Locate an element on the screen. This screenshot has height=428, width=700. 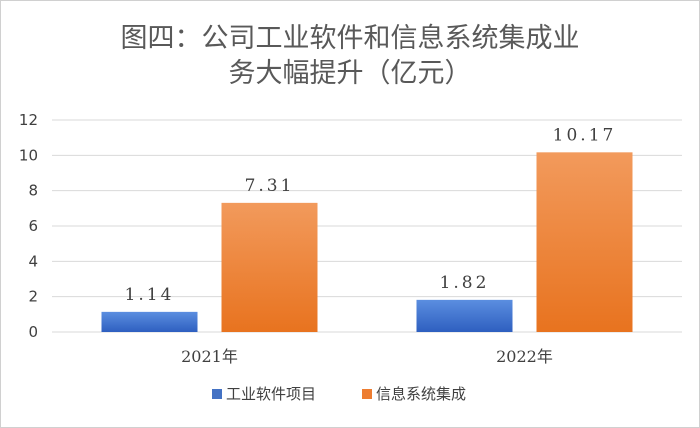
data-label-1-1: 1.14 is located at coordinates (150, 295).